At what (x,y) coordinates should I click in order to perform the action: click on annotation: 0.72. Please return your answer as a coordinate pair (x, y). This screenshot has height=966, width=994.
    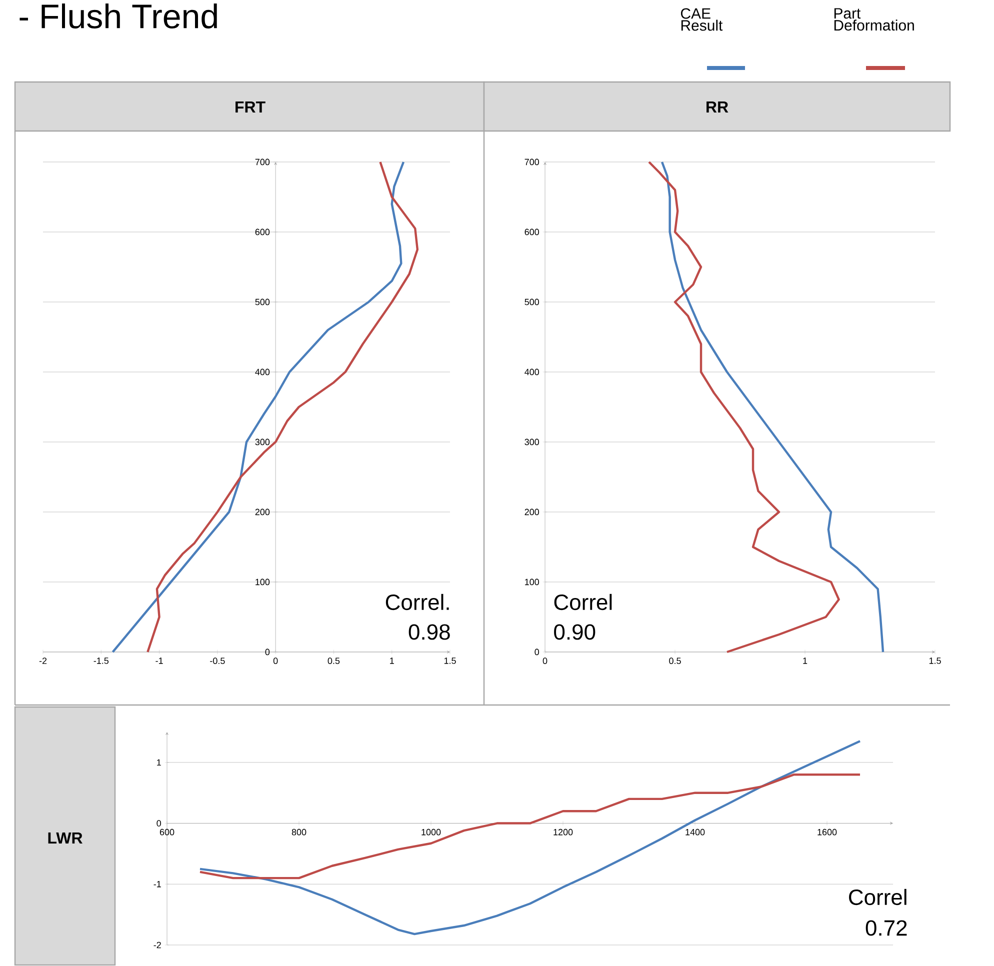
    Looking at the image, I should click on (886, 928).